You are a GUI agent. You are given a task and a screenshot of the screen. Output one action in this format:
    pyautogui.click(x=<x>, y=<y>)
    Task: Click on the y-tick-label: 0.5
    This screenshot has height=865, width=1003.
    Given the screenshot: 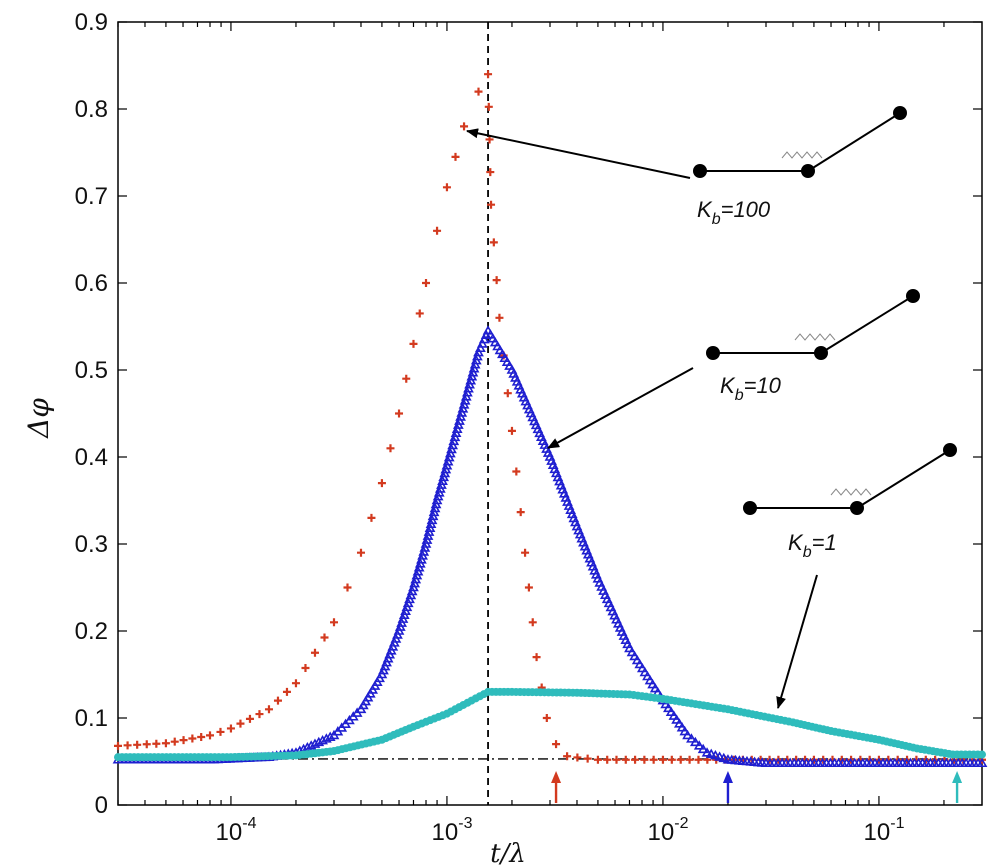 What is the action you would take?
    pyautogui.click(x=91, y=370)
    